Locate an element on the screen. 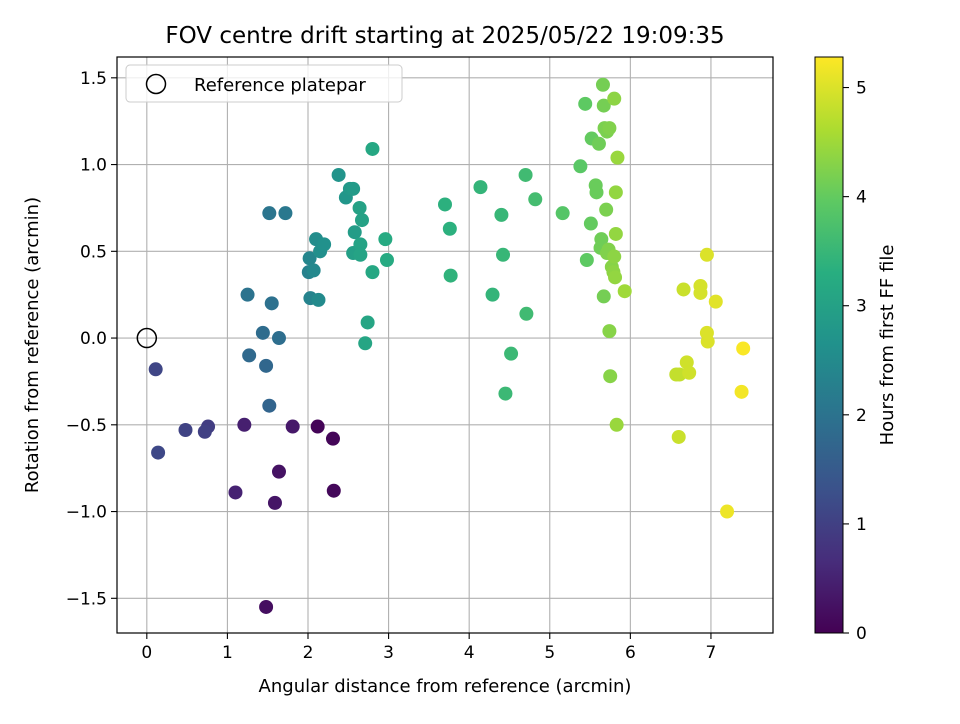  colorbar-tick-label: 4 is located at coordinates (861, 198).